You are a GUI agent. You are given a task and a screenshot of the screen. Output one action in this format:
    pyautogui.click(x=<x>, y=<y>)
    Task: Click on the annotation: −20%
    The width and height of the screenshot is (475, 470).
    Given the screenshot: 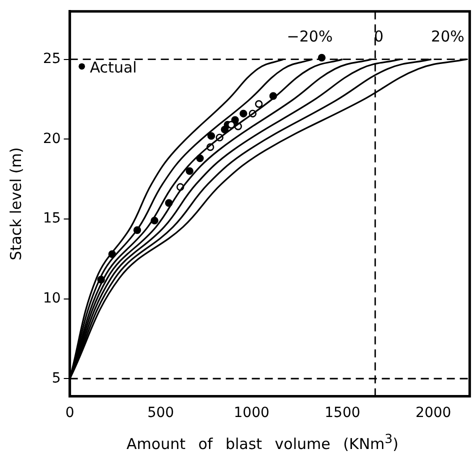 What is the action you would take?
    pyautogui.click(x=309, y=37)
    